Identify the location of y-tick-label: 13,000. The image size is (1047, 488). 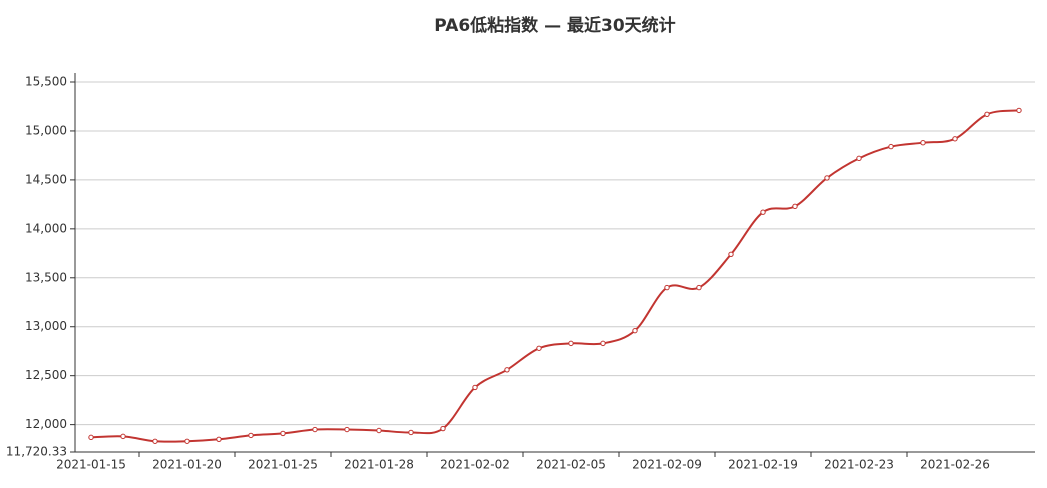
(46, 326).